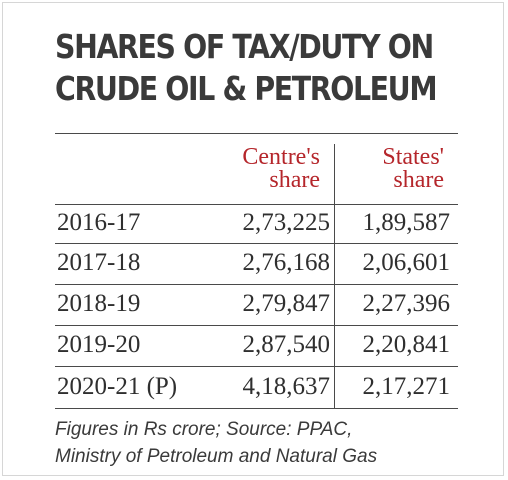 The width and height of the screenshot is (508, 480). Describe the element at coordinates (246, 88) in the screenshot. I see `chart-title-line-2: CRUDE OIL & PETROLEUM` at that location.